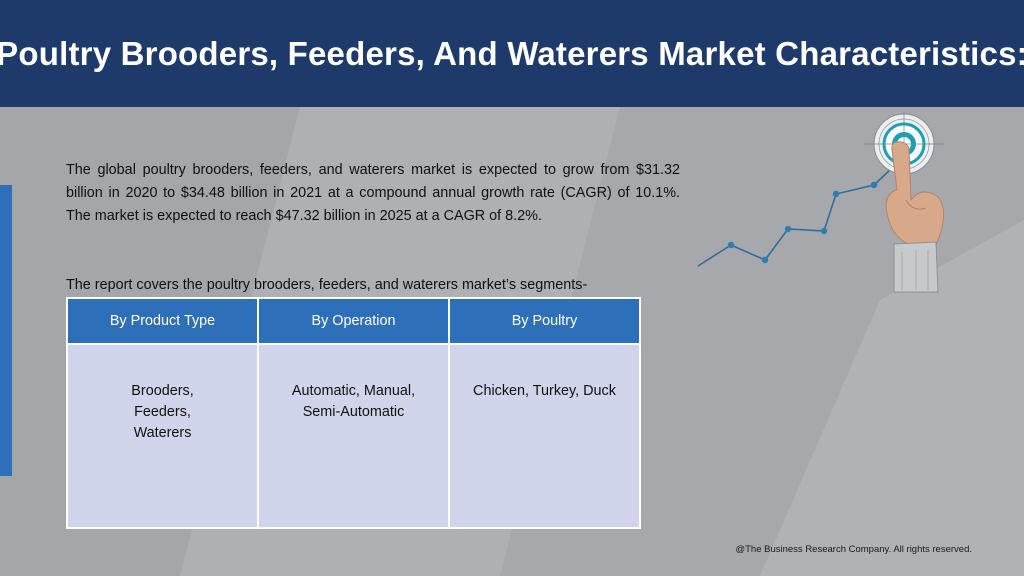  I want to click on left-accent-bar, so click(6, 330).